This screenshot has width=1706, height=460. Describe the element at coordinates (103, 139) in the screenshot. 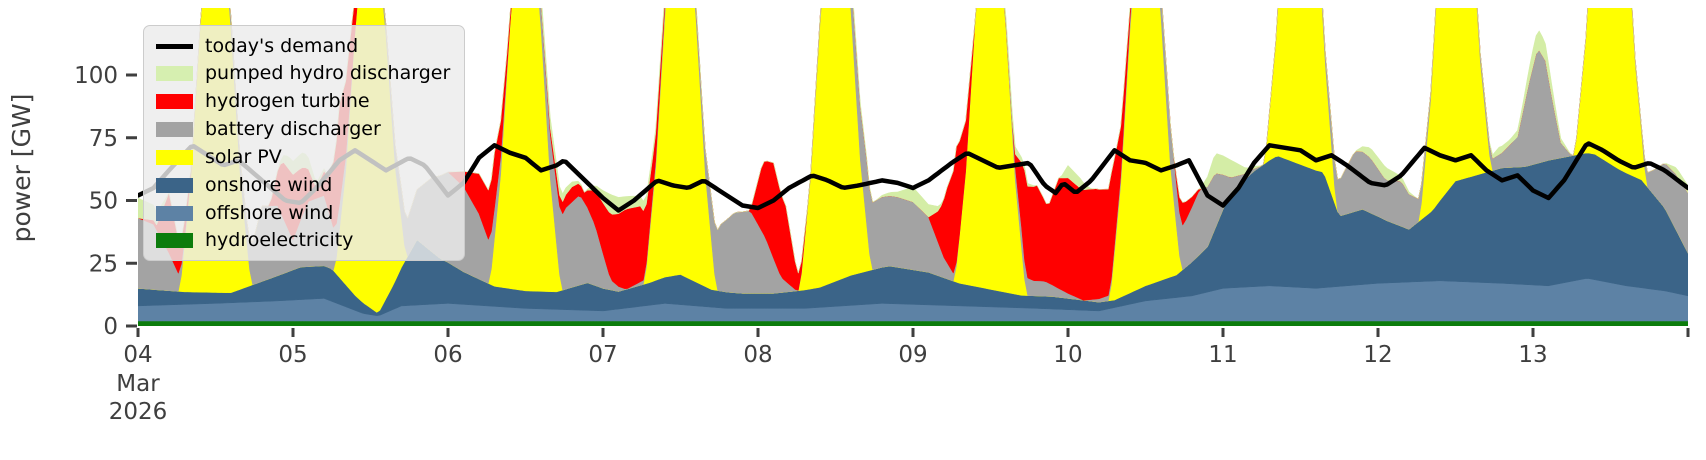

I see `y-tick-label: 75` at that location.